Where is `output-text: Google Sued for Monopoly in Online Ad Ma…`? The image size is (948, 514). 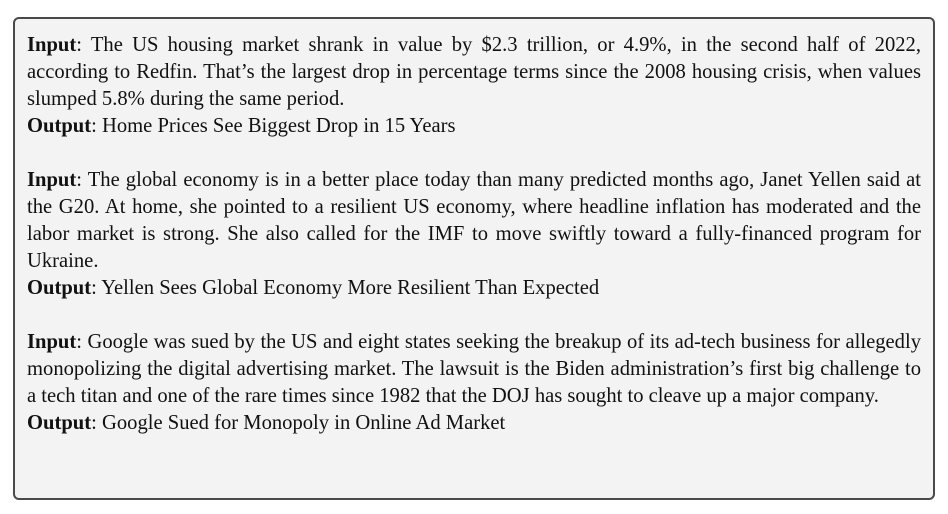 output-text: Google Sued for Monopoly in Online Ad Ma… is located at coordinates (303, 423).